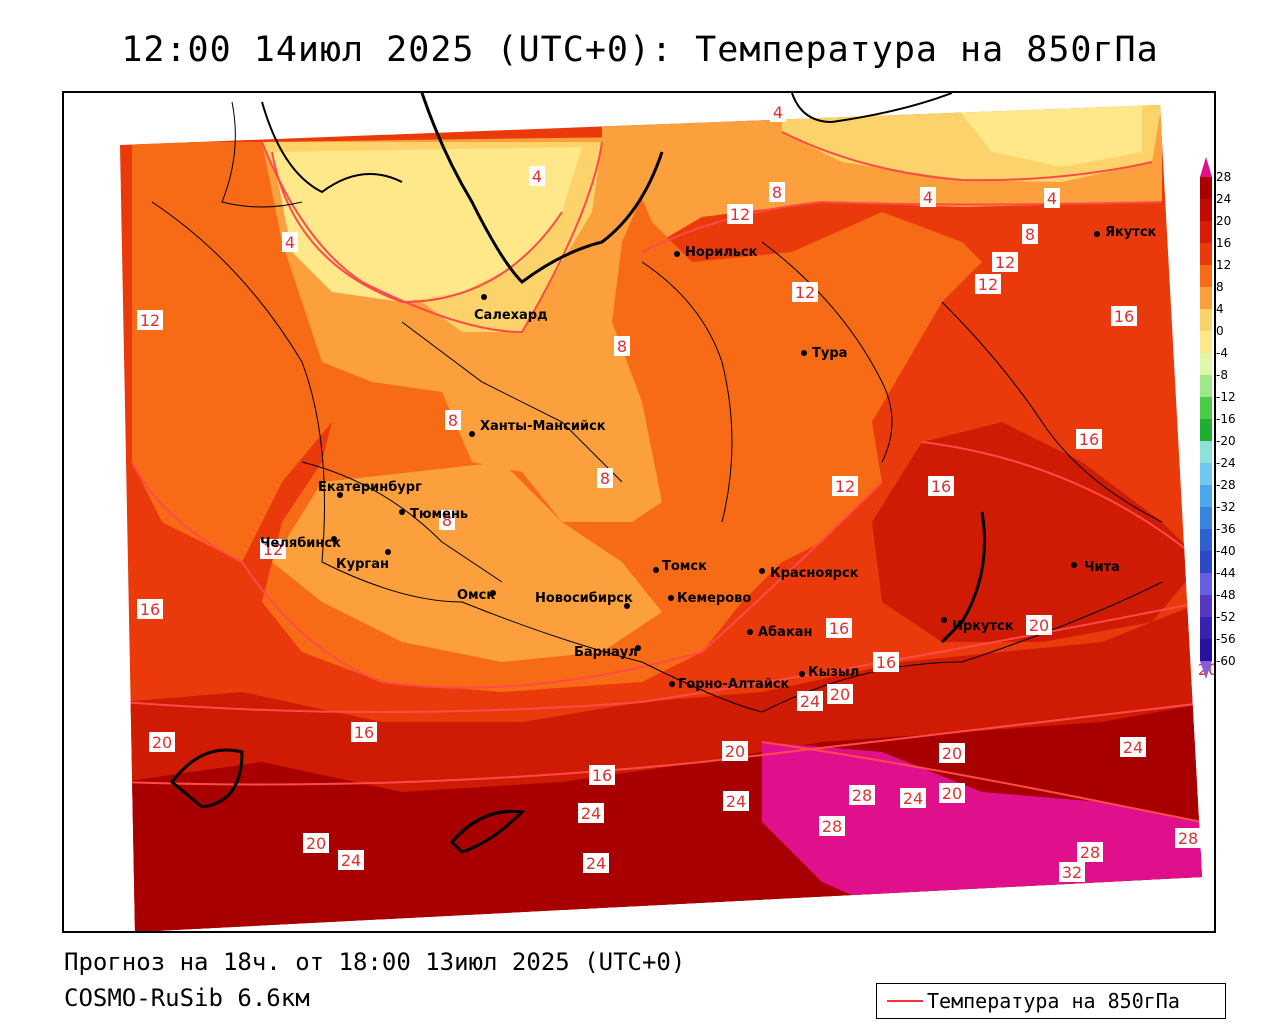 This screenshot has height=1024, width=1280. I want to click on colorbar-tick-label: 12, so click(1223, 265).